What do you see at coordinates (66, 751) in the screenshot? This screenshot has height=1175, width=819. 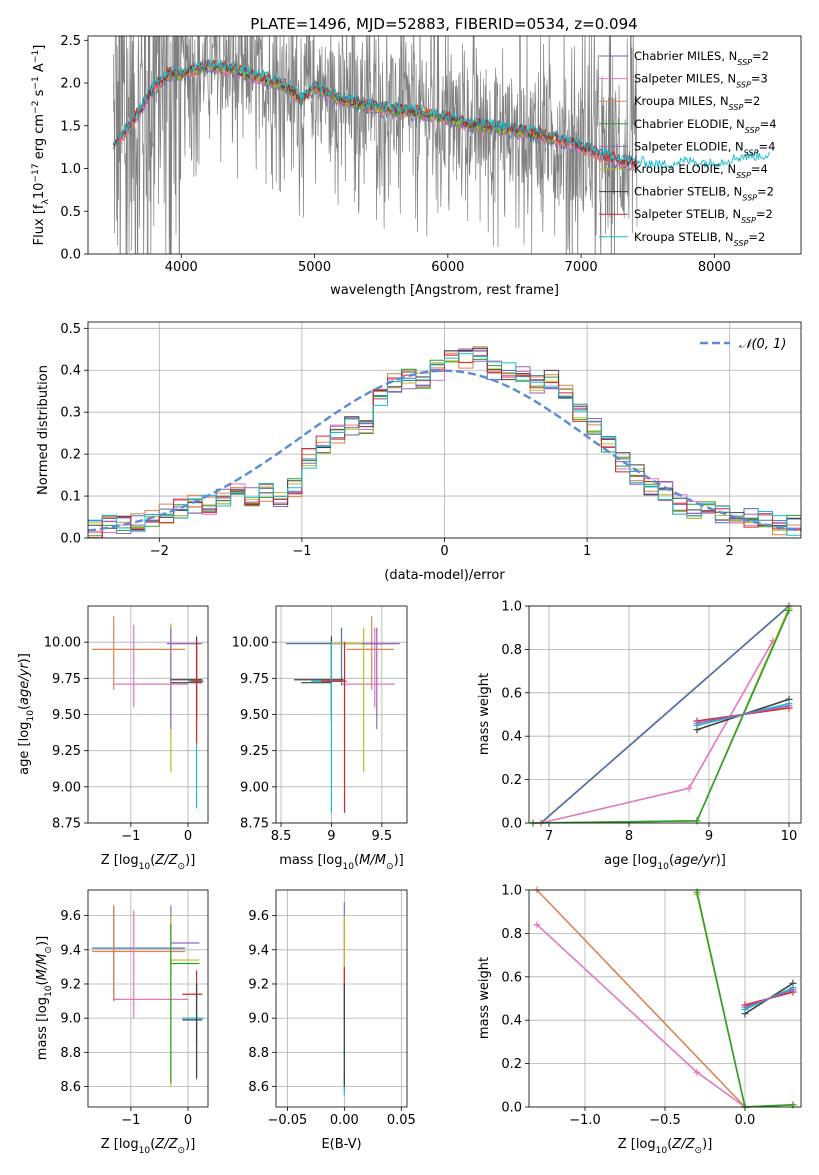 I see `age-vs-Z-ytick-label: 9.25` at bounding box center [66, 751].